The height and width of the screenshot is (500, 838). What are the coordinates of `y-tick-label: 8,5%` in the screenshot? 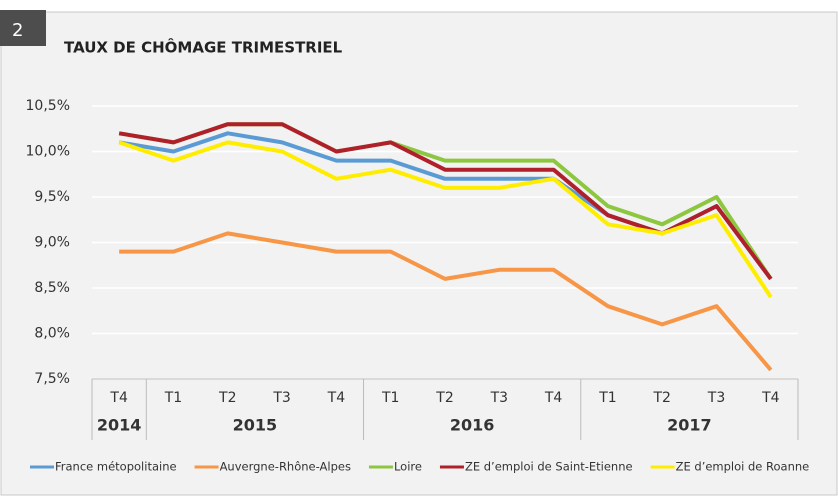 It's located at (52, 288).